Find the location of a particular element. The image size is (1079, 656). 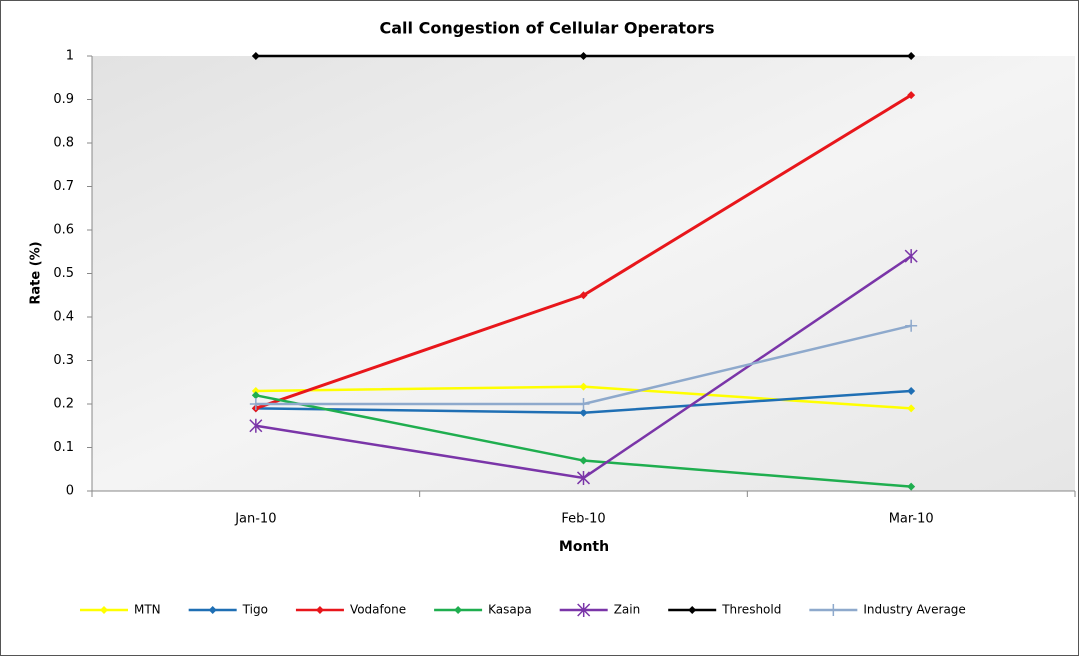

y-tick-label: 0.2 is located at coordinates (63, 404).